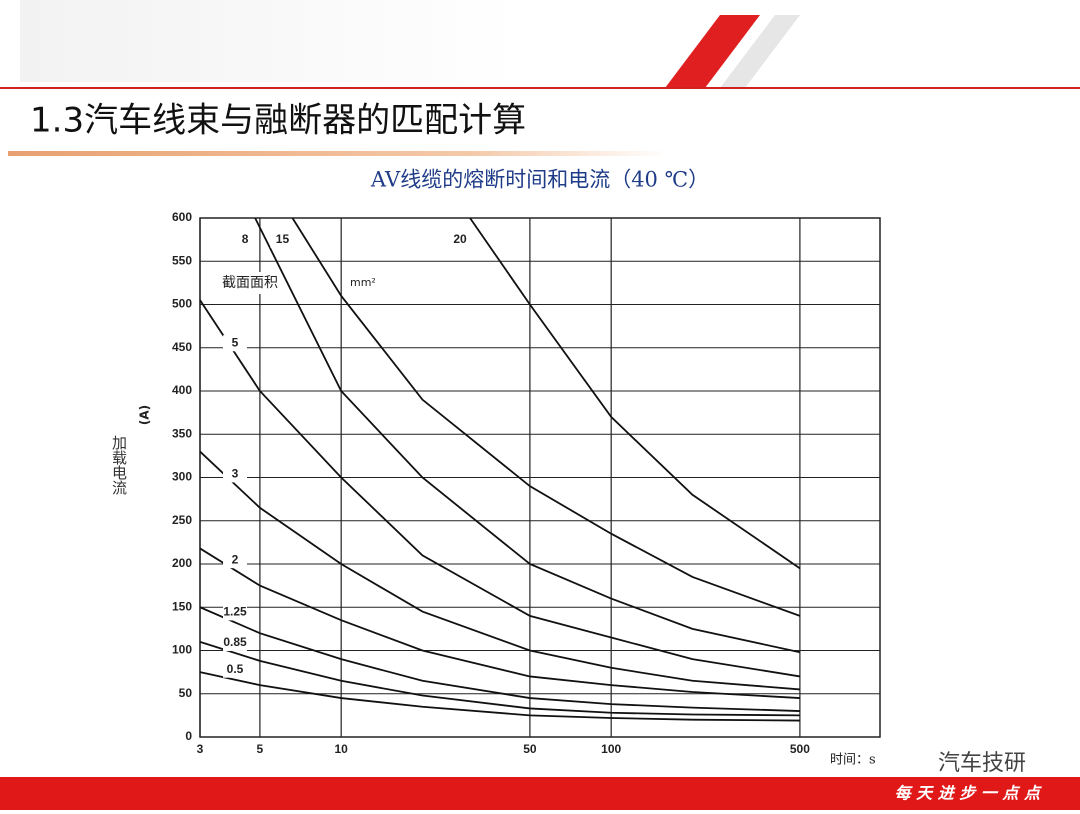 The height and width of the screenshot is (814, 1080). I want to click on y-tick-label: 300, so click(182, 477).